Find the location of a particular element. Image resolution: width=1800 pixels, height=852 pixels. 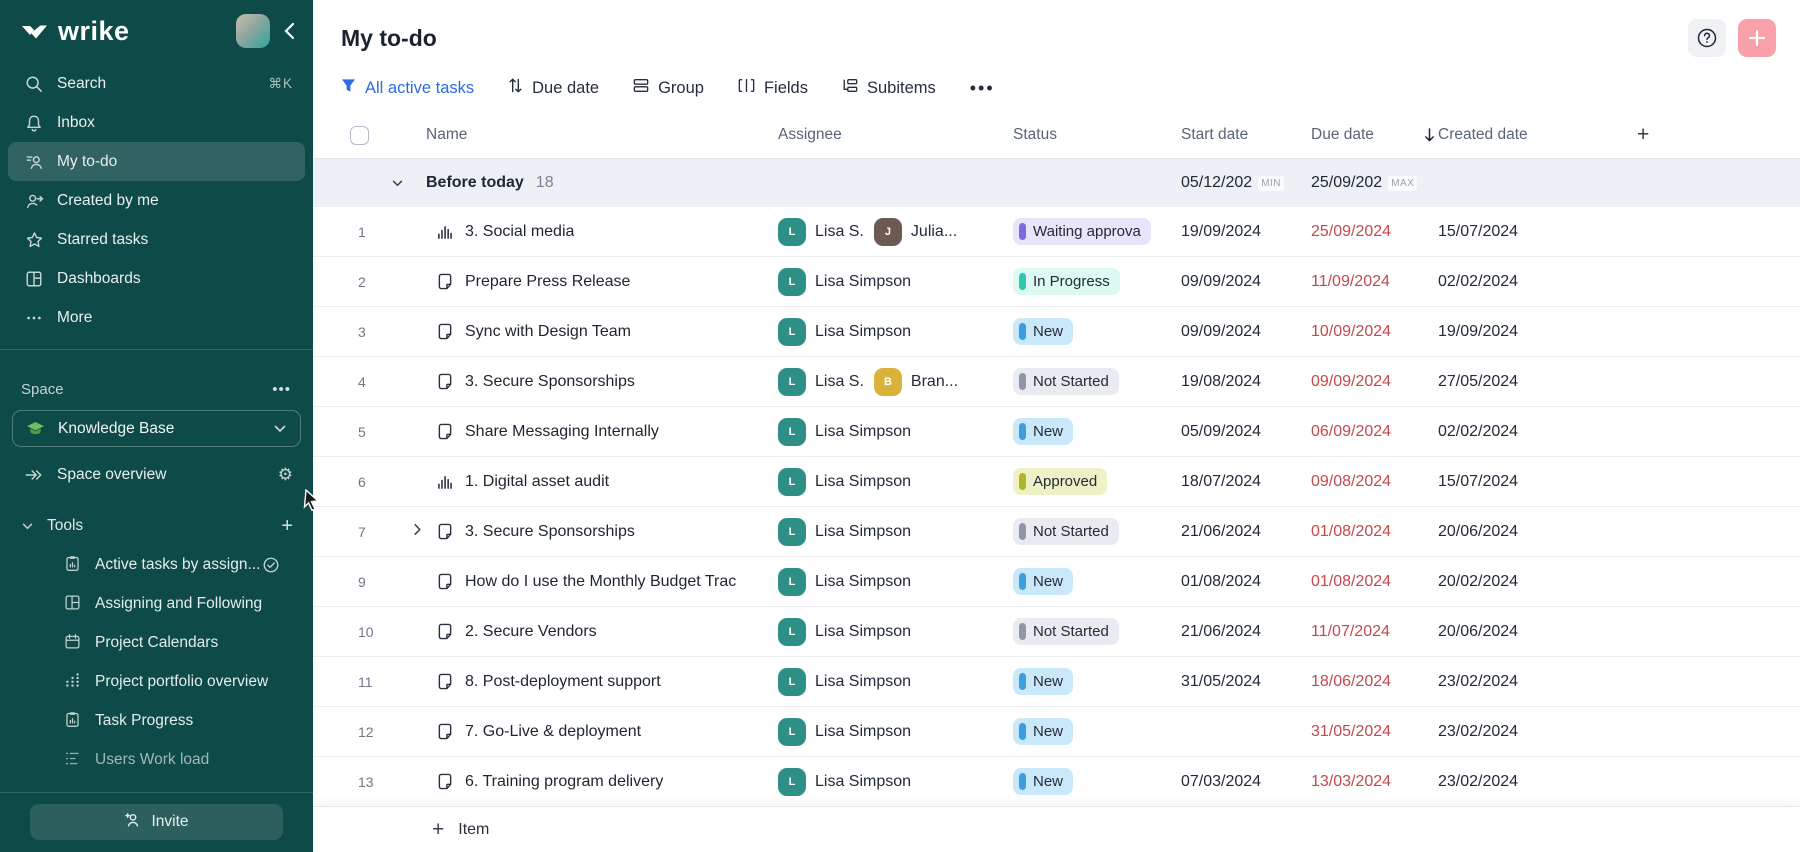

start-date: 18/07/2024 is located at coordinates (1221, 481).